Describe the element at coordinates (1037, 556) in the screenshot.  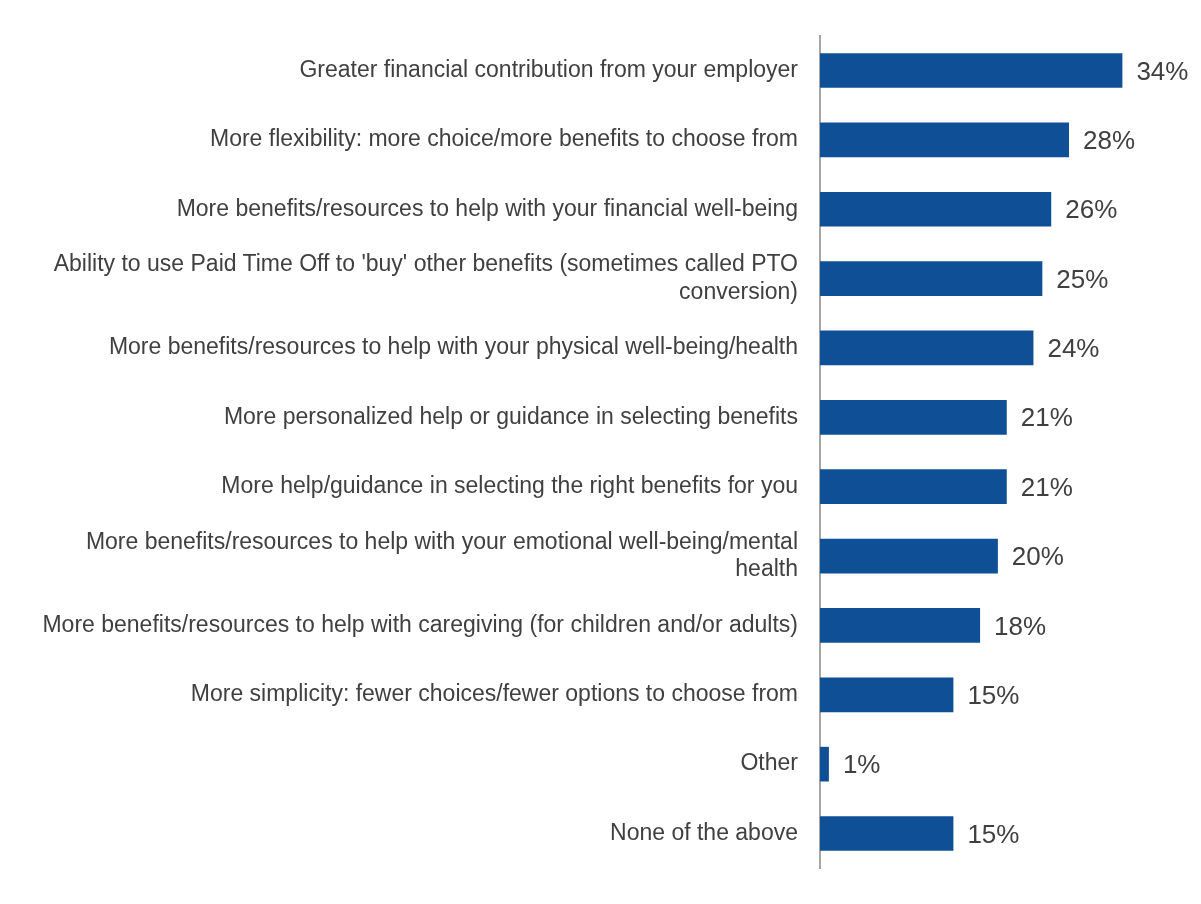
I see `data-label: 20%` at that location.